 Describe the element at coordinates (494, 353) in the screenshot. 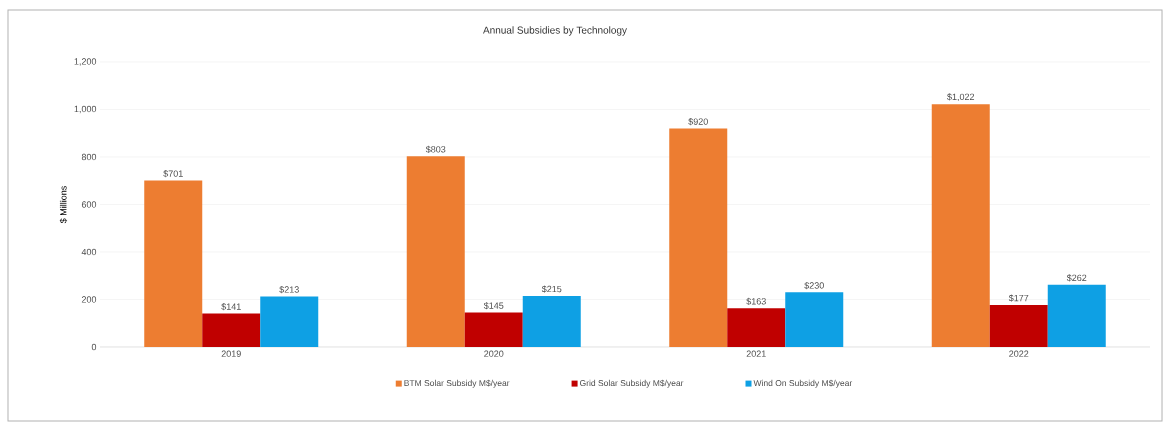

I see `x-tick-label: 2020` at that location.